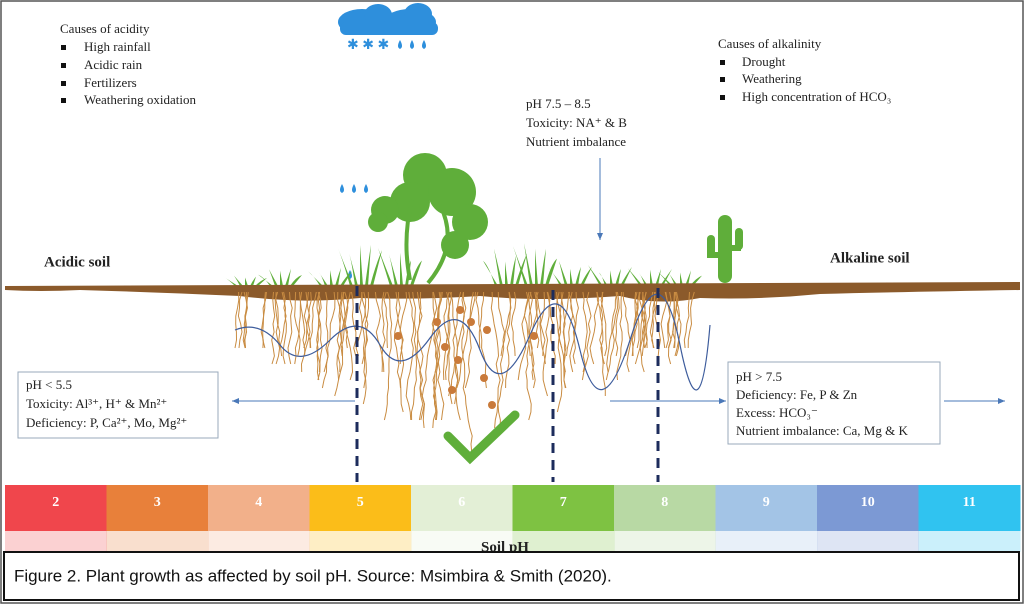  I want to click on box-line: Deficiency: Fe, P & Zn, so click(797, 394).